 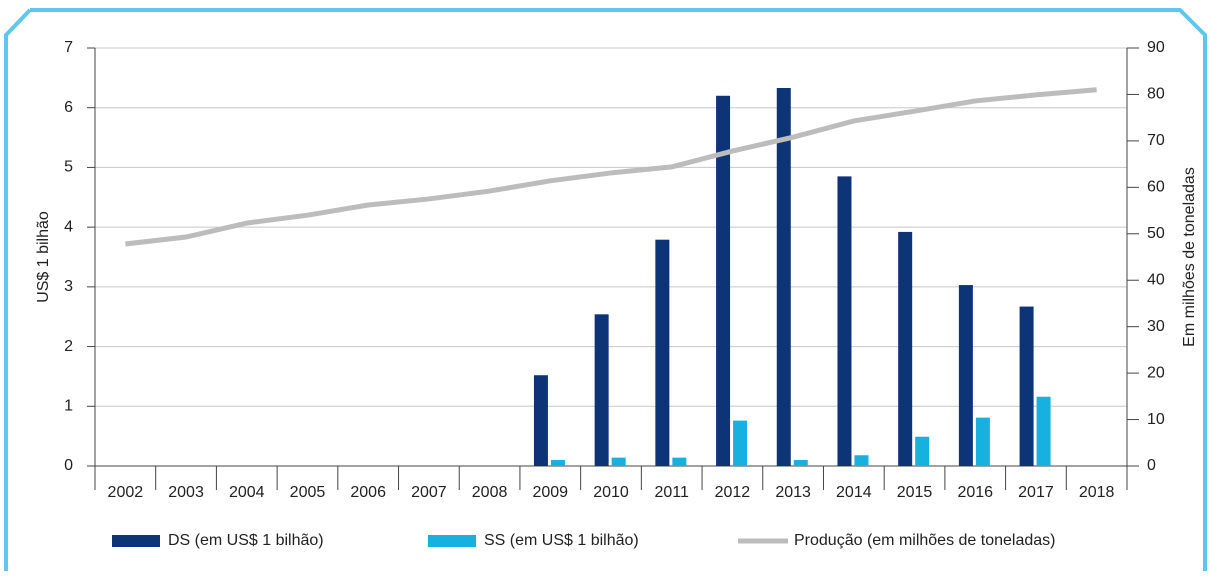 I want to click on x-tick-label: 2013, so click(x=793, y=492).